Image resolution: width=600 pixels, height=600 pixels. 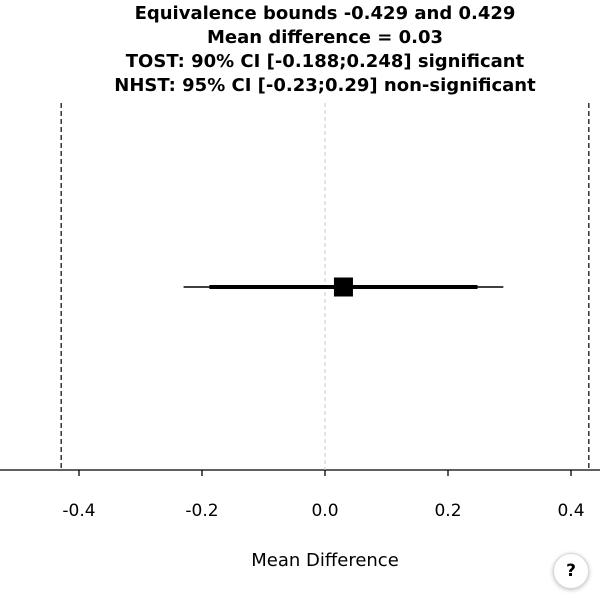 What do you see at coordinates (324, 511) in the screenshot?
I see `x-tick-label: 0.0` at bounding box center [324, 511].